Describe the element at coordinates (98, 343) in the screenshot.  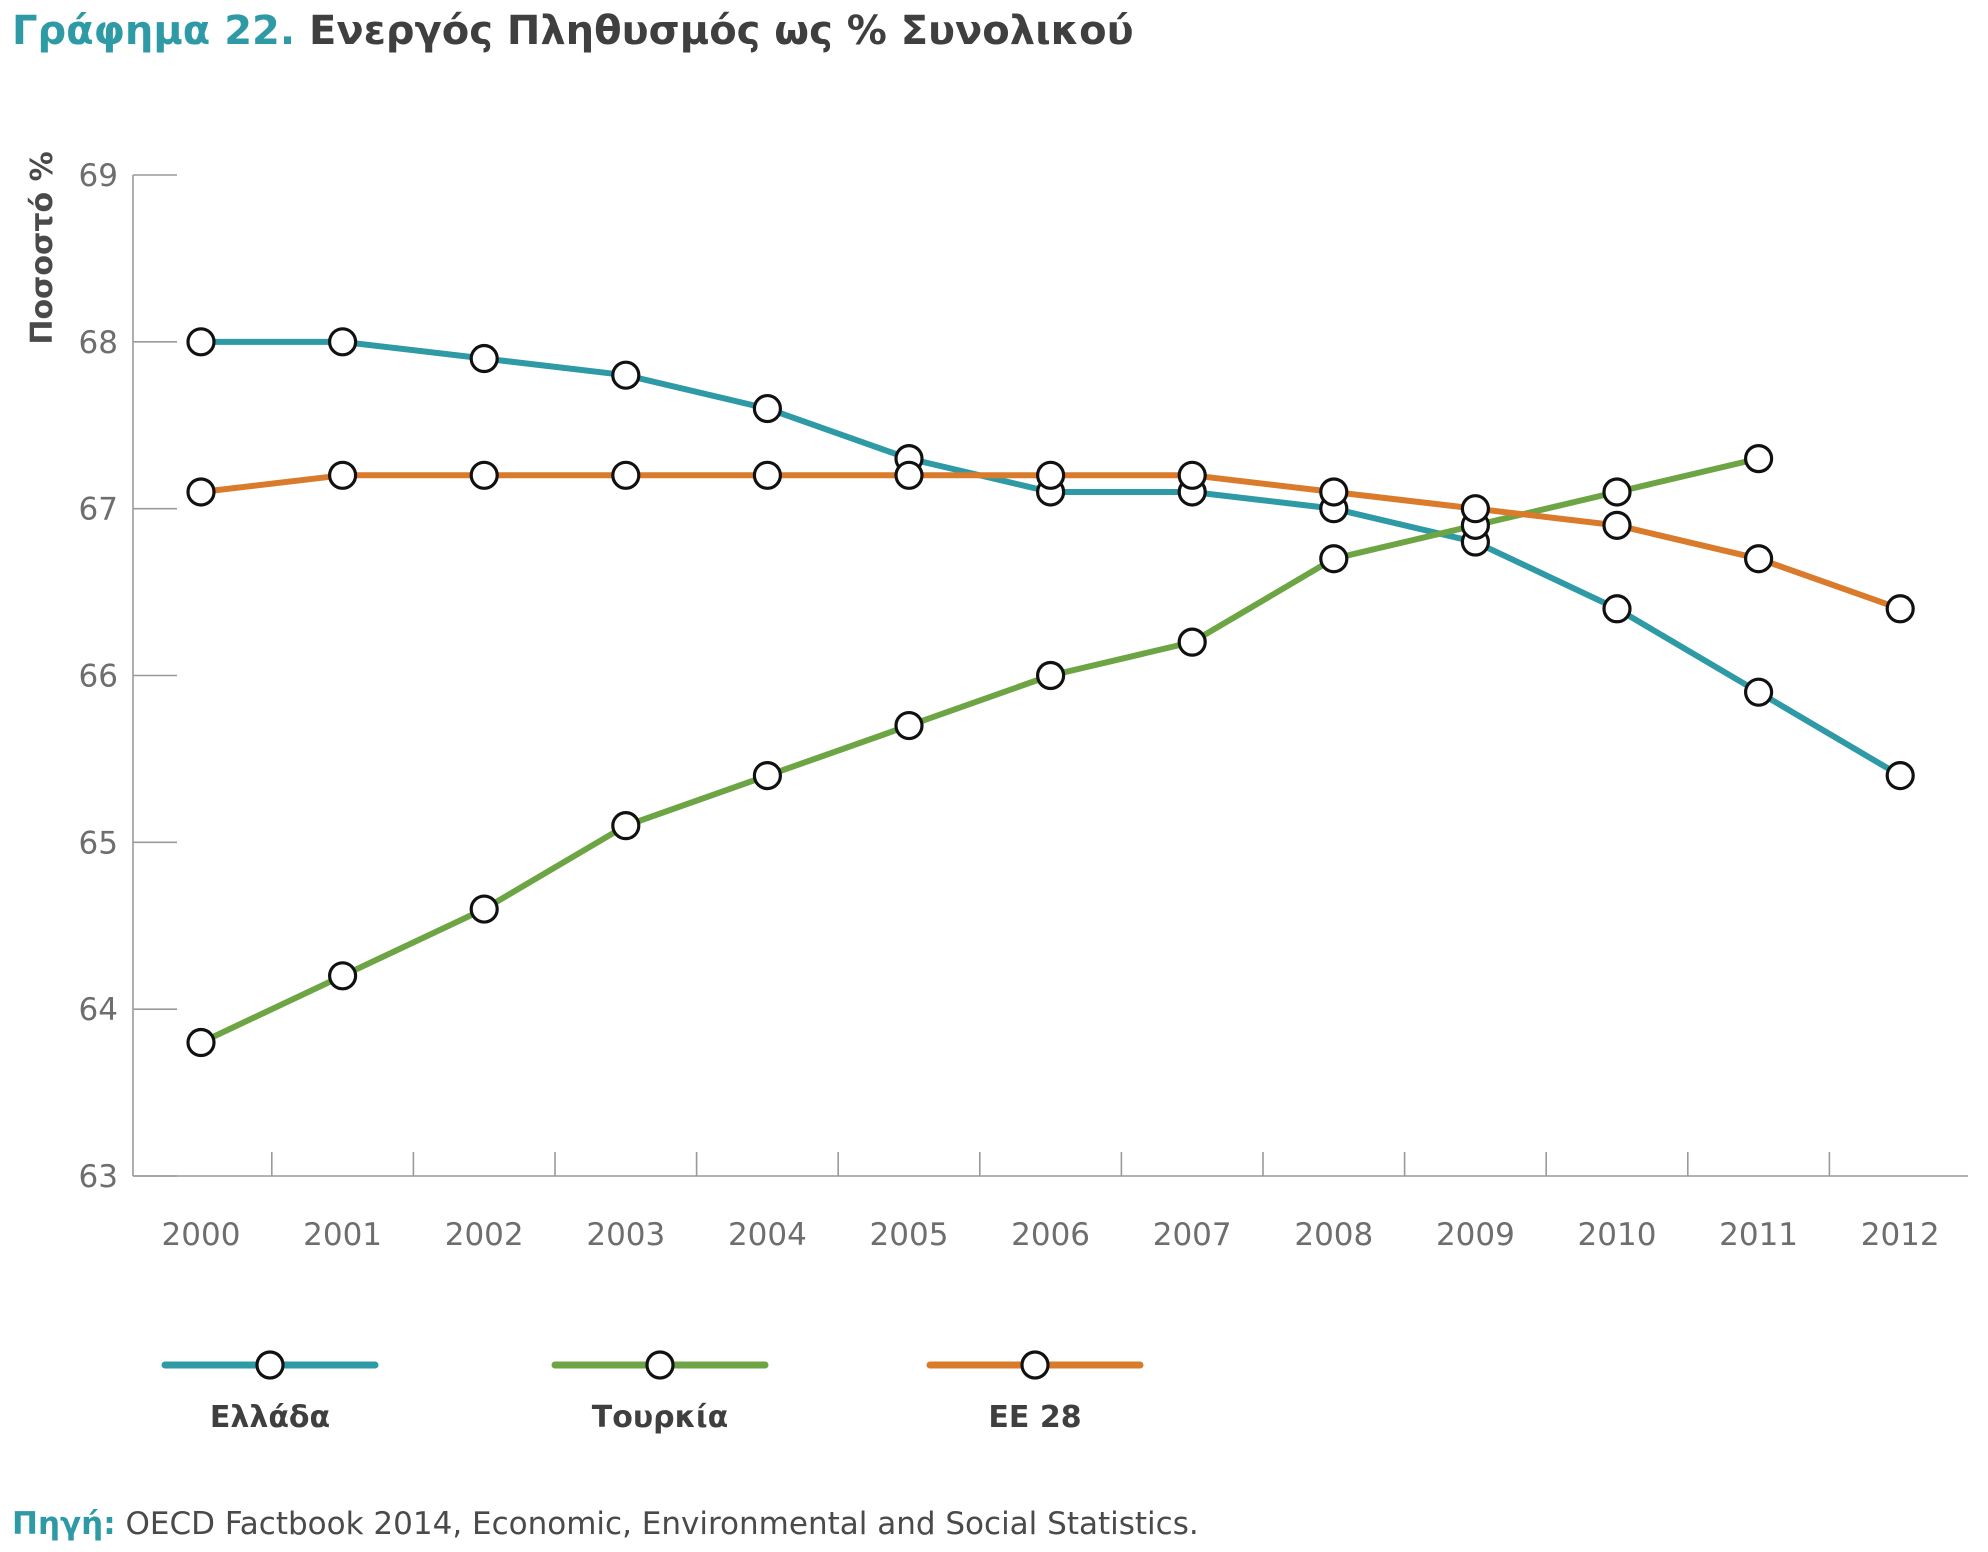
I see `y-tick-label: 68` at that location.